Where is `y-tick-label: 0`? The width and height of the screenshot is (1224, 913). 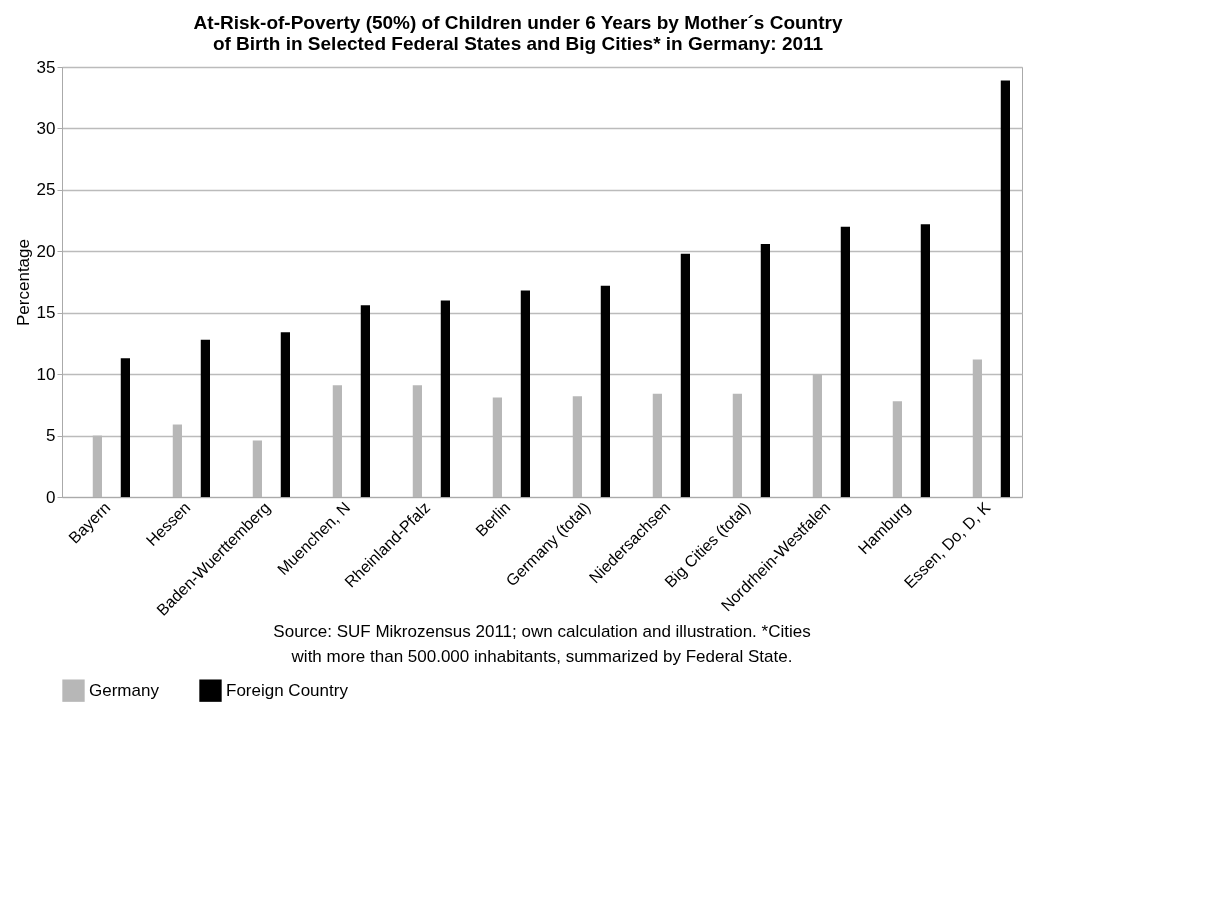
y-tick-label: 0 is located at coordinates (51, 497).